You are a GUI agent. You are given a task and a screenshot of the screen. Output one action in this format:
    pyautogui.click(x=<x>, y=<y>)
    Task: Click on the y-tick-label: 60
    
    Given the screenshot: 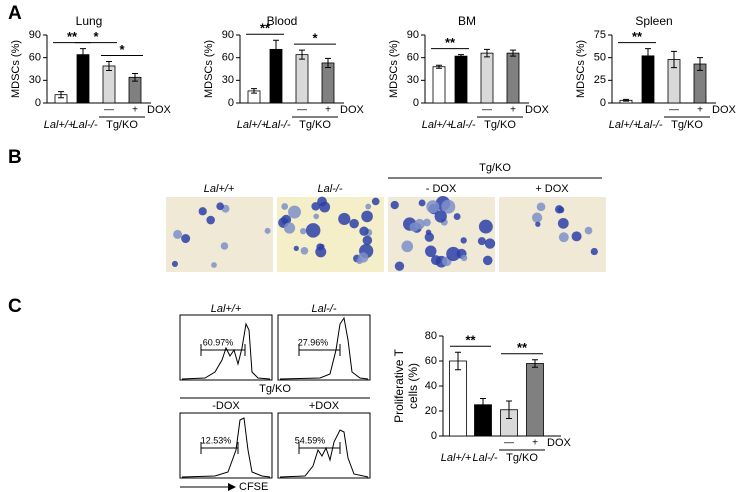 What is the action you would take?
    pyautogui.click(x=413, y=58)
    